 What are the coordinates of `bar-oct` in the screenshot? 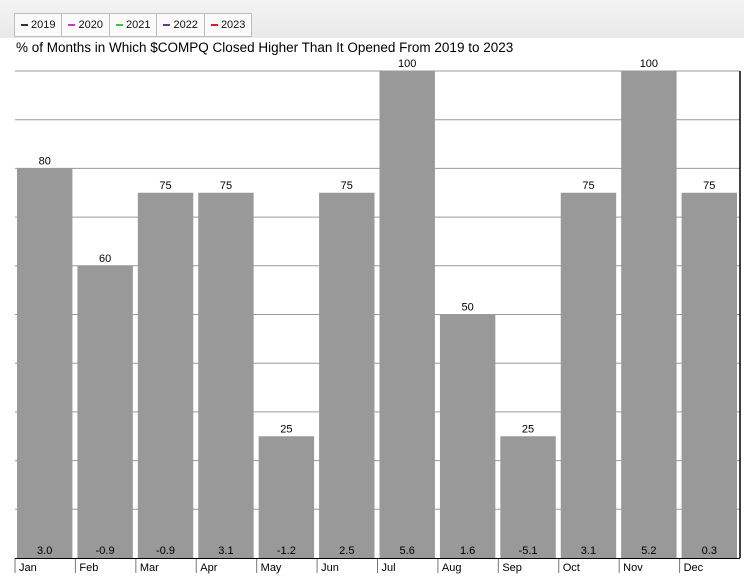 It's located at (588, 375).